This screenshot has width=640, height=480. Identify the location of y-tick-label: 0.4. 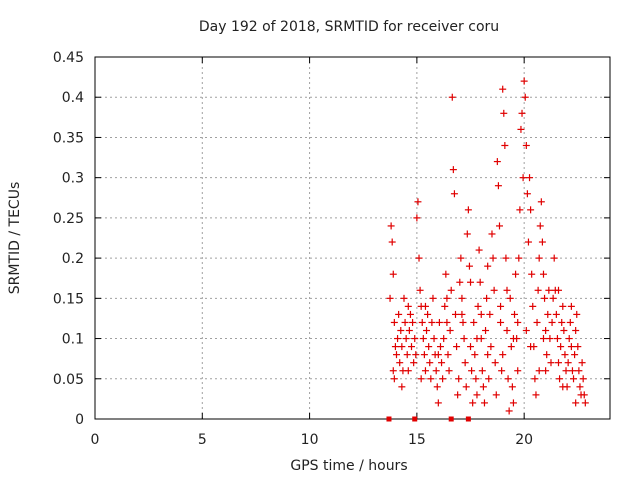
(73, 98).